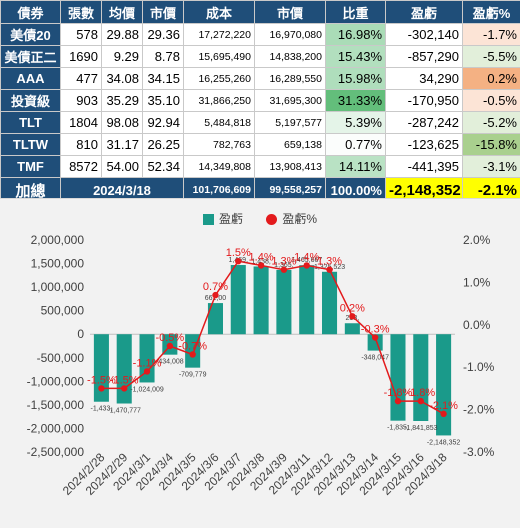 The width and height of the screenshot is (520, 528). Describe the element at coordinates (356, 167) in the screenshot. I see `cell-weight: 14.11%` at that location.